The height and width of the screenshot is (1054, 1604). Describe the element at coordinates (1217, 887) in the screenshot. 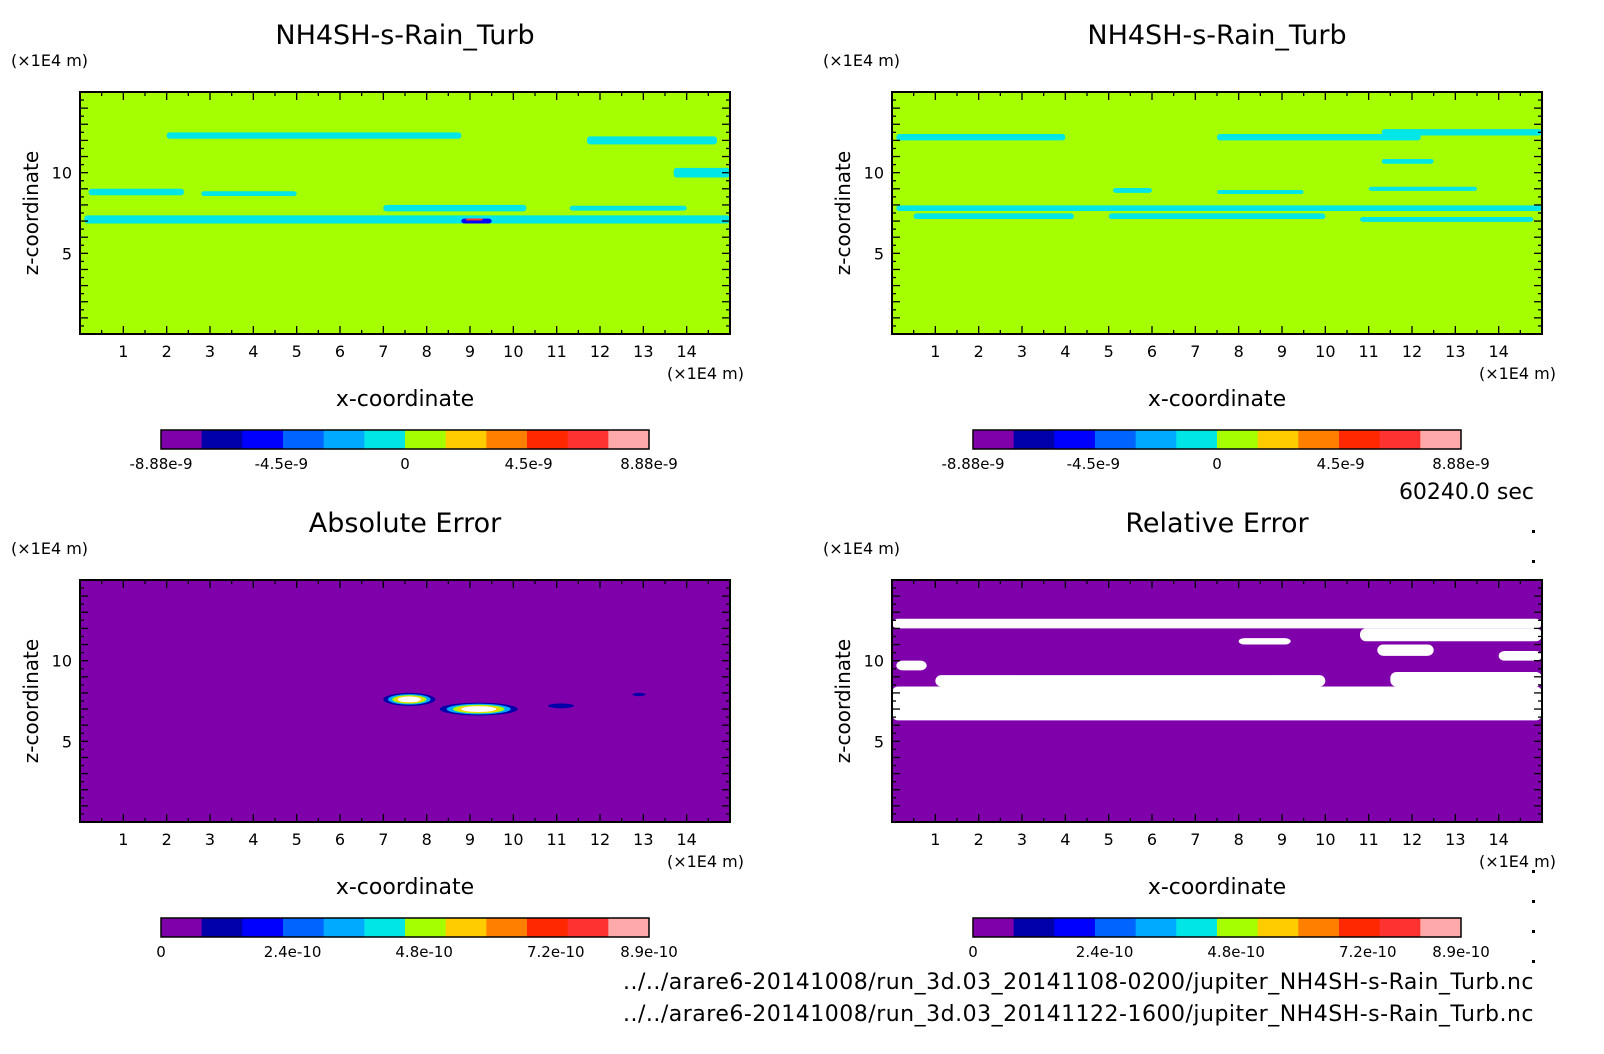

I see `x-axis-label: x-coordinate` at that location.